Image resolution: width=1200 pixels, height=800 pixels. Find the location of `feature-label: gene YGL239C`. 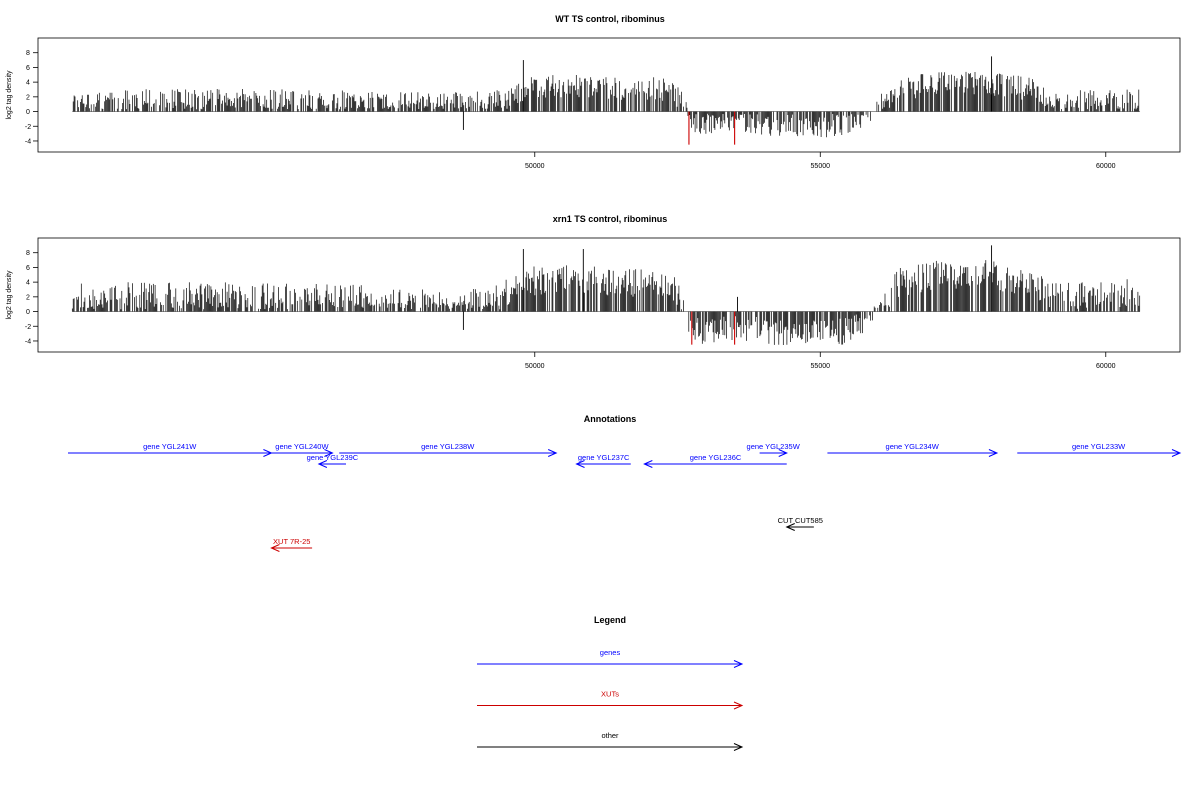

feature-label: gene YGL239C is located at coordinates (333, 457).